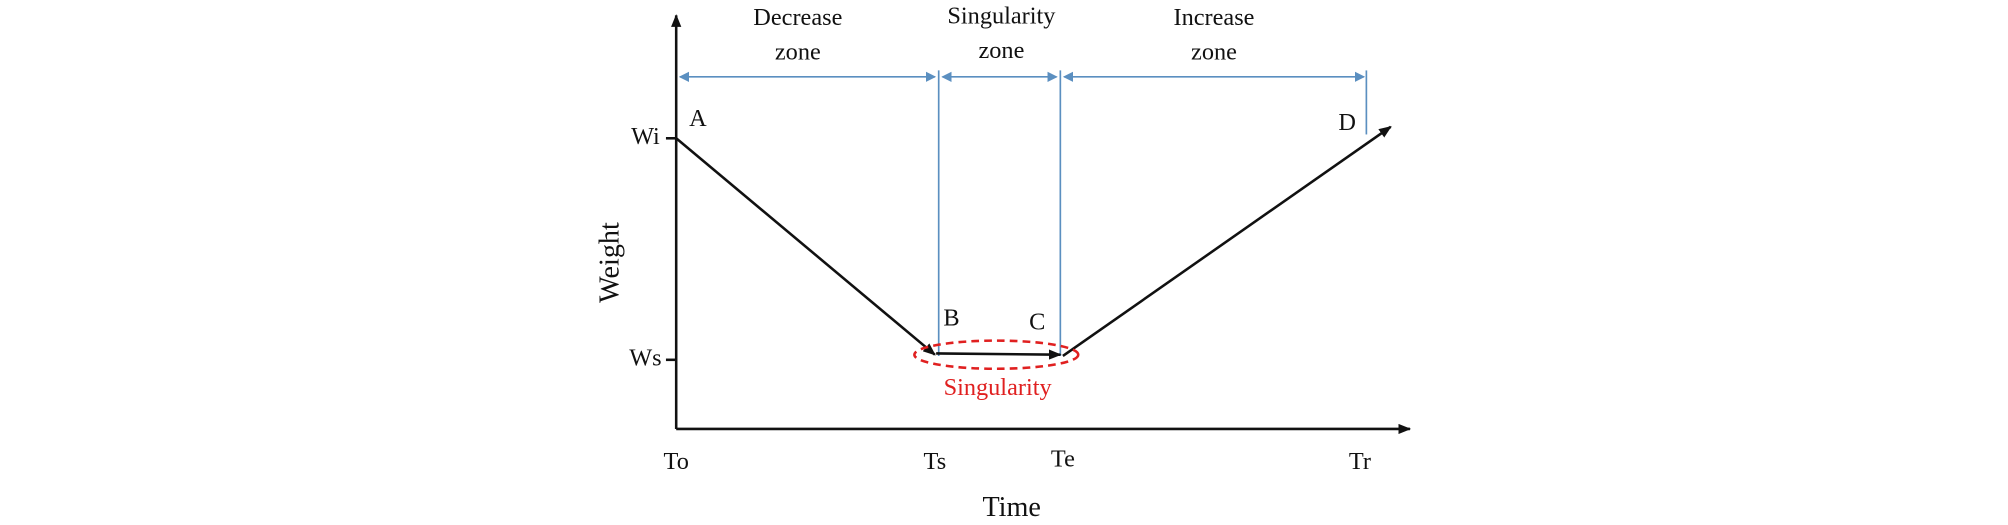 The width and height of the screenshot is (2008, 525). I want to click on point-label: D, so click(1347, 122).